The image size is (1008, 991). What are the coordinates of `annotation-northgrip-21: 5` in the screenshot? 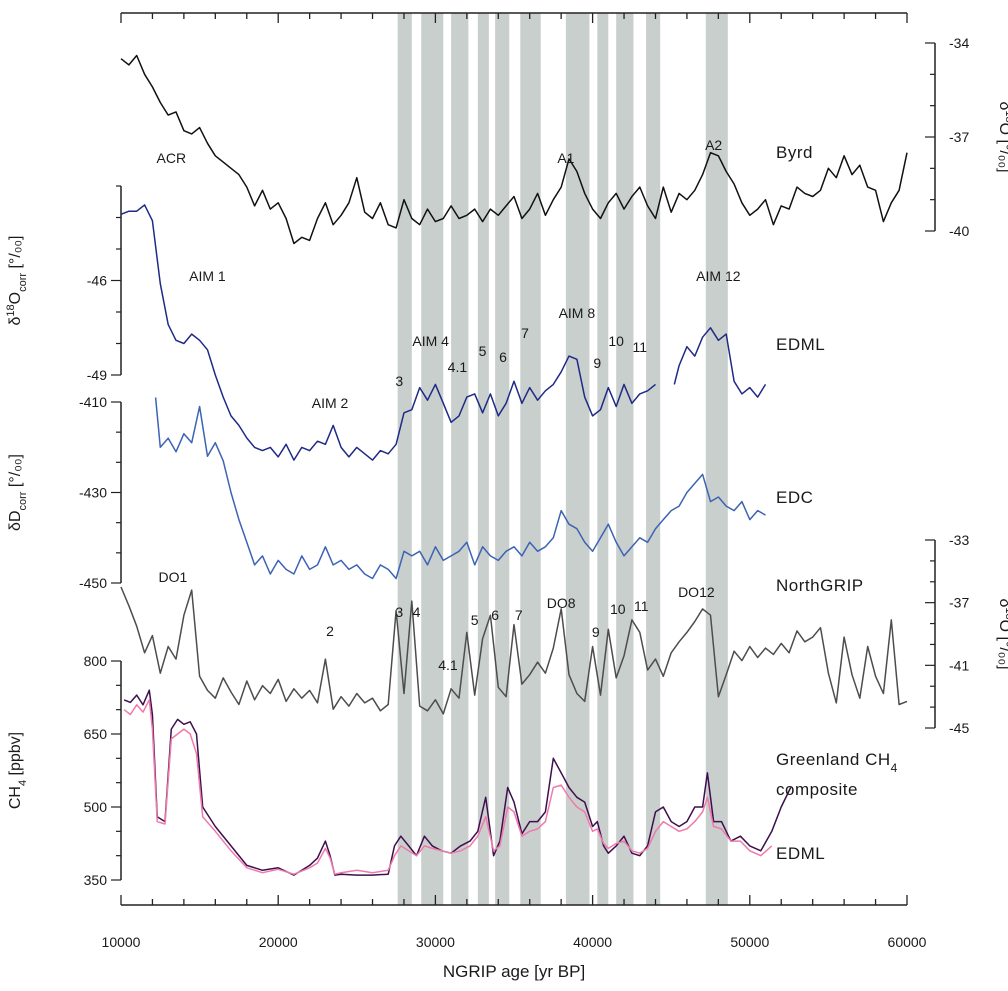 It's located at (475, 620).